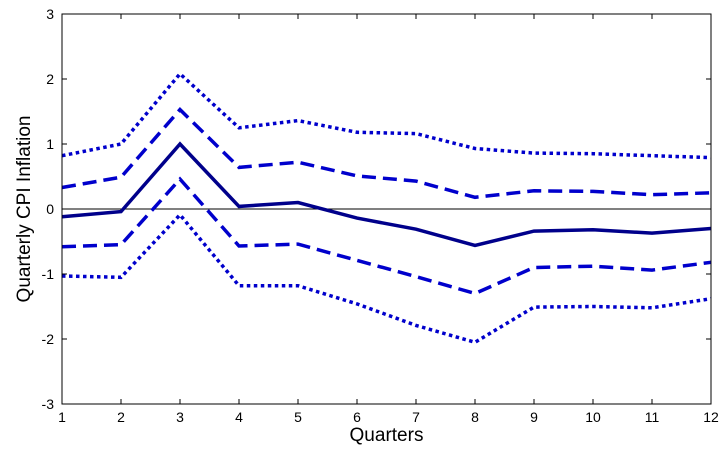 The image size is (728, 453). I want to click on x-tick-label: 5, so click(298, 417).